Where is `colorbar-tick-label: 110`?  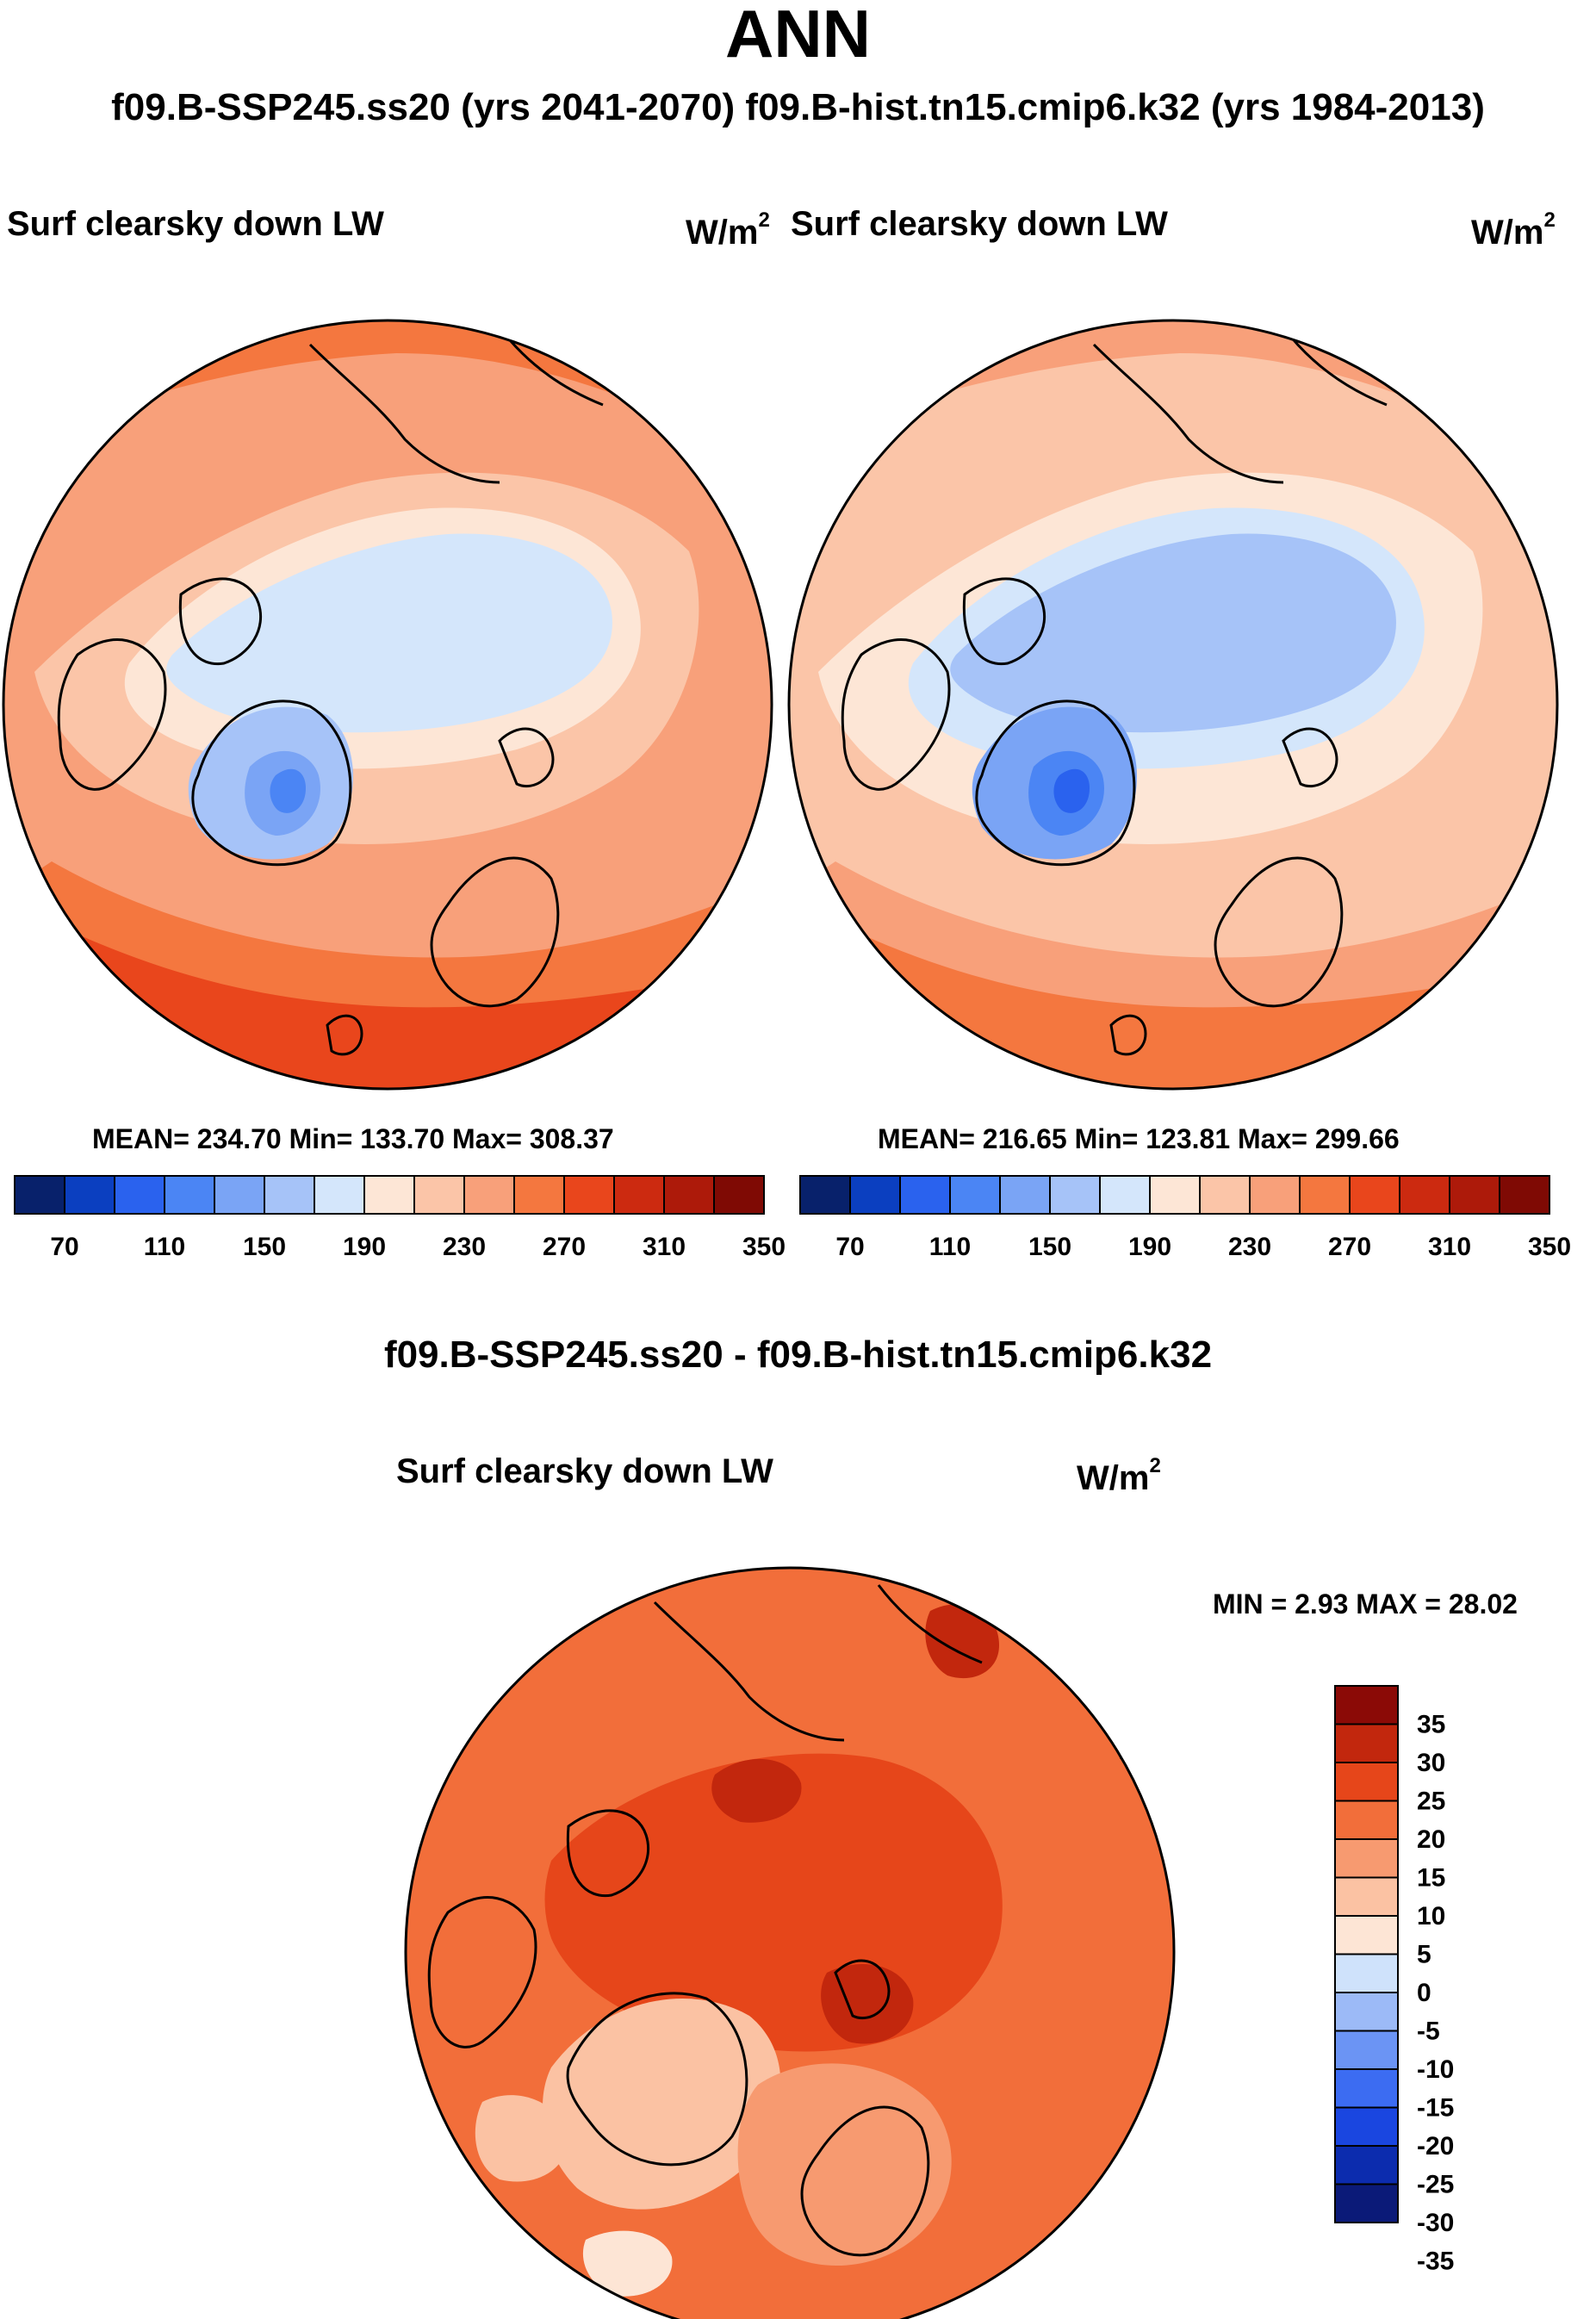 colorbar-tick-label: 110 is located at coordinates (950, 1247).